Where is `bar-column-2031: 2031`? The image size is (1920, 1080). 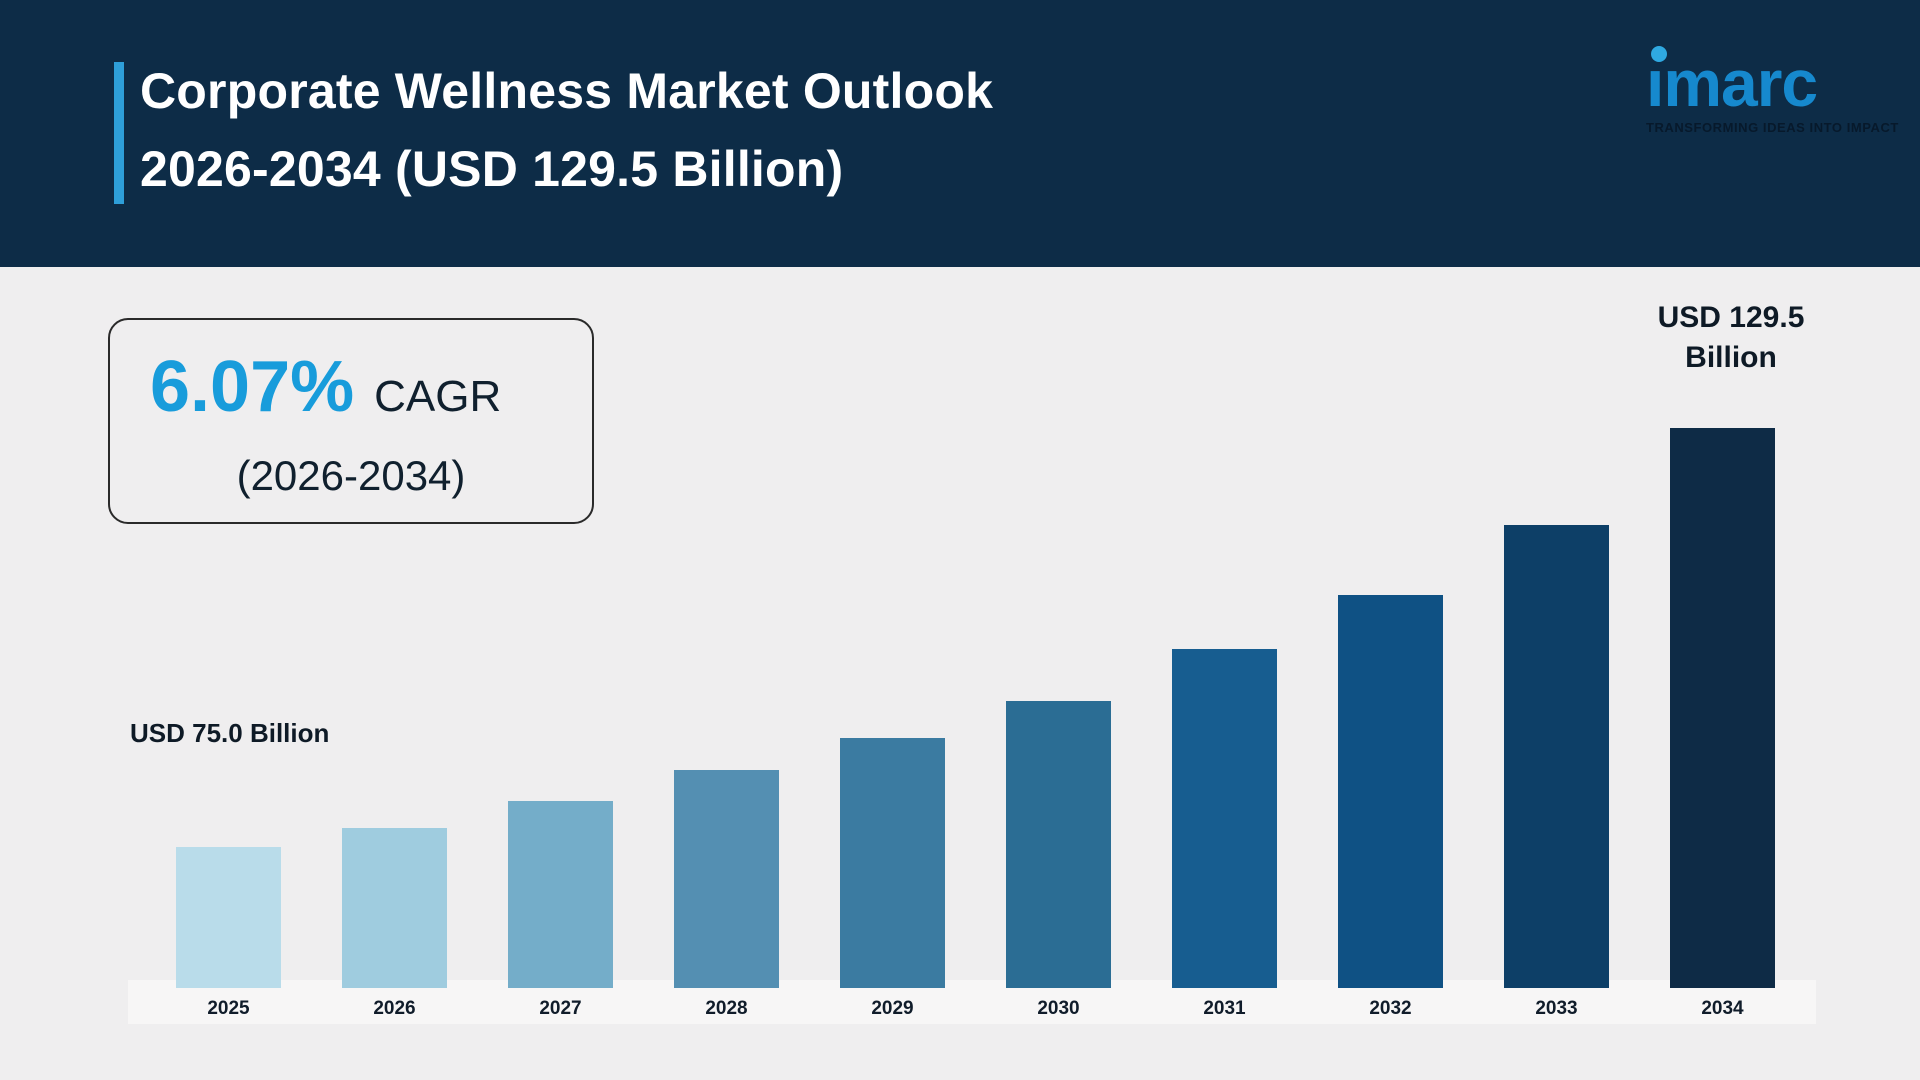 bar-column-2031: 2031 is located at coordinates (1224, 836).